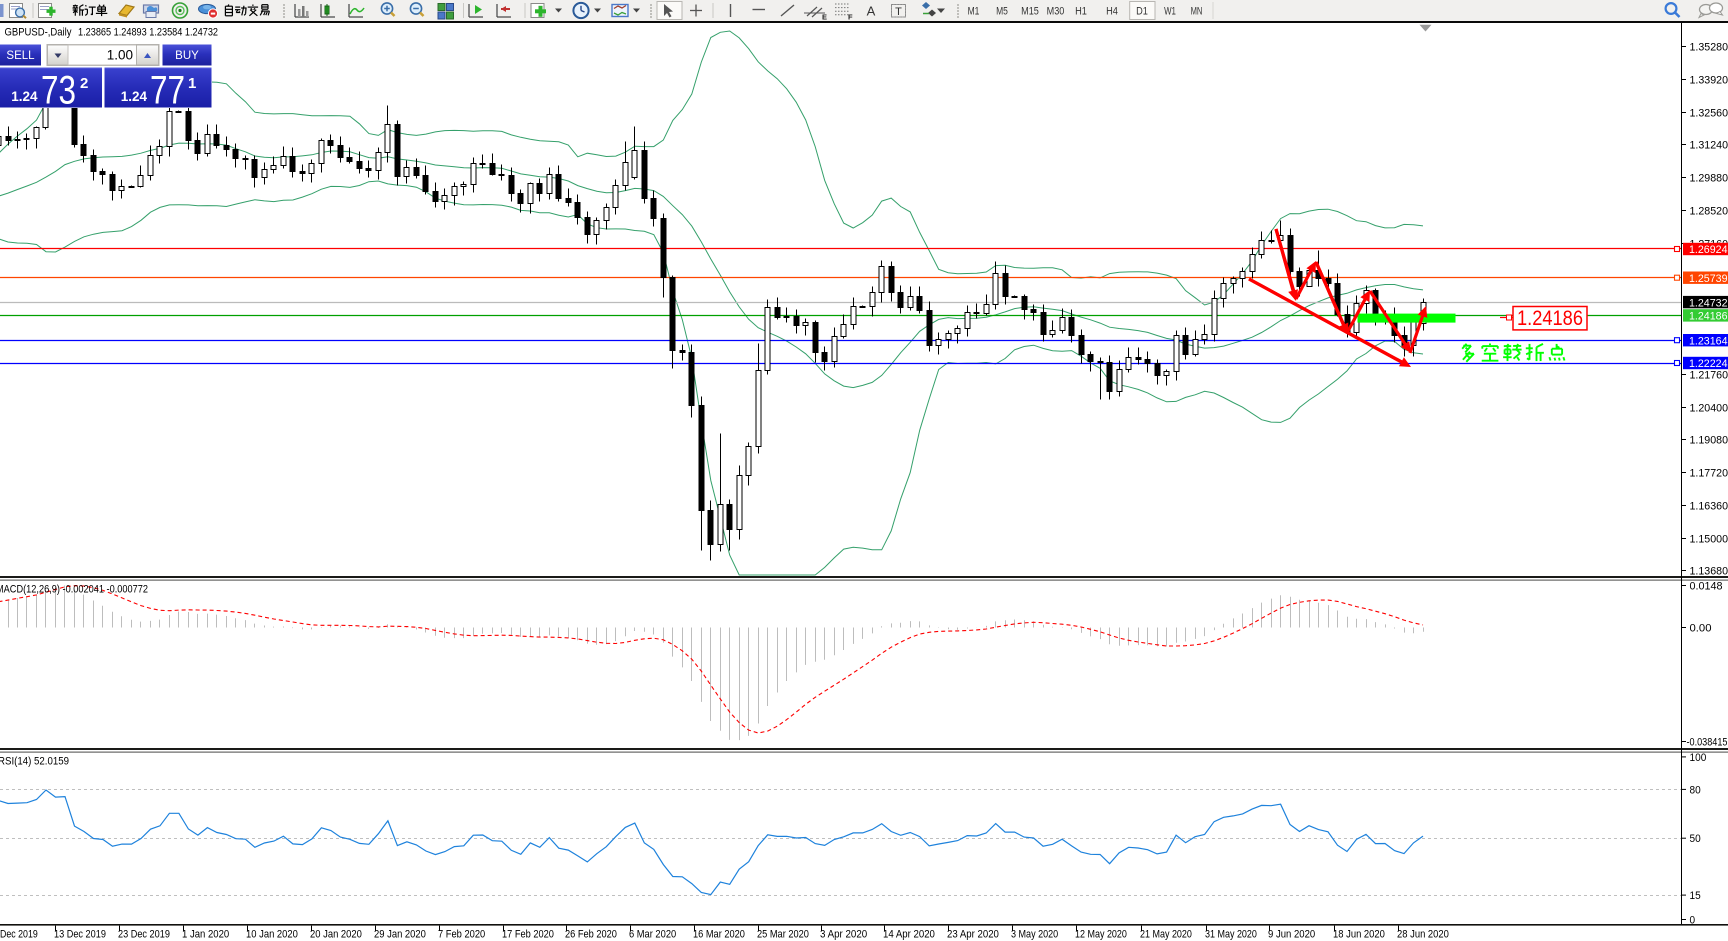  Describe the element at coordinates (20, 56) in the screenshot. I see `svg-text: SELL` at that location.